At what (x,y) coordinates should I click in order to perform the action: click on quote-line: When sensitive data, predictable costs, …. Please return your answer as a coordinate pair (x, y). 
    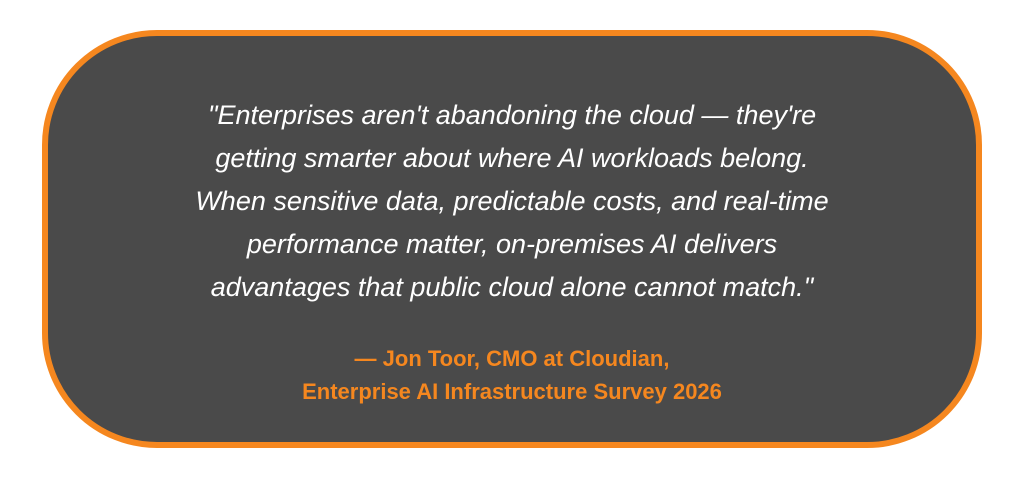
    Looking at the image, I should click on (512, 201).